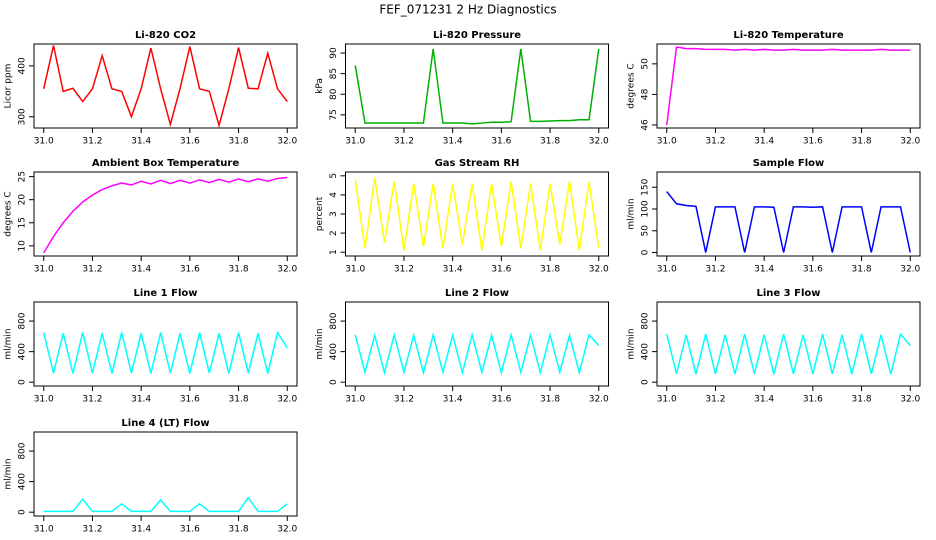 This screenshot has width=936, height=540. I want to click on y-tick-label: 90, so click(334, 53).